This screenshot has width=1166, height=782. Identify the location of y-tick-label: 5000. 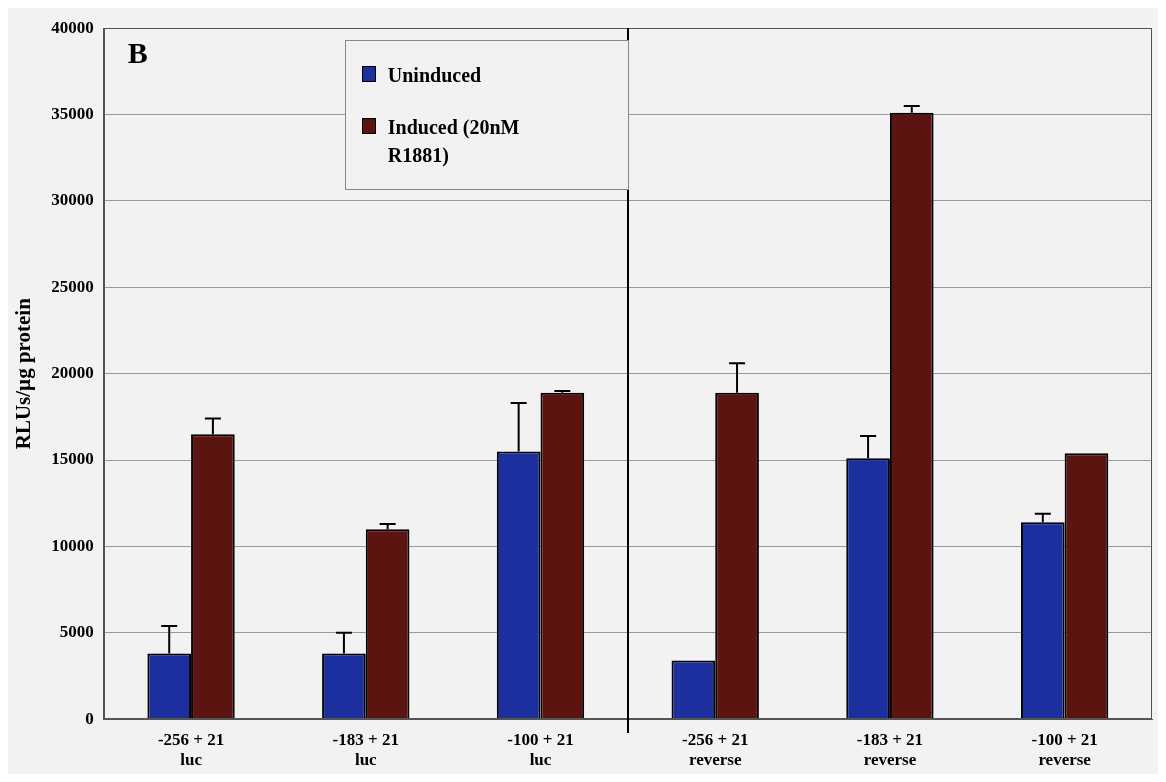
(76, 632).